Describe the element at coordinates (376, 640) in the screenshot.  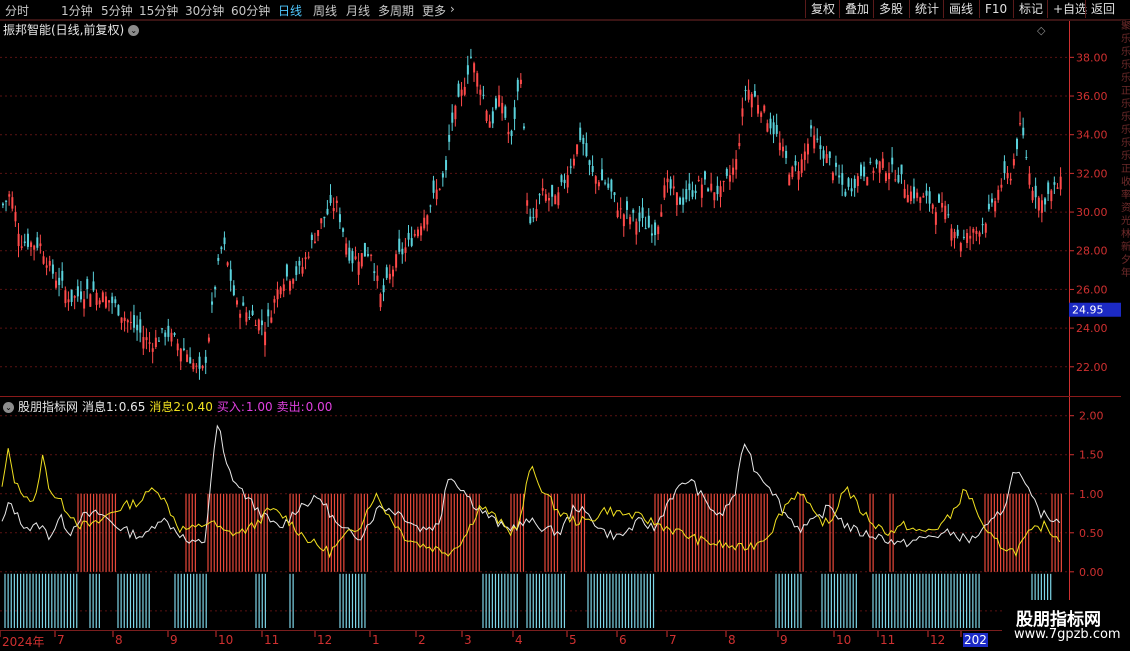
I see `date-label-7: 1` at that location.